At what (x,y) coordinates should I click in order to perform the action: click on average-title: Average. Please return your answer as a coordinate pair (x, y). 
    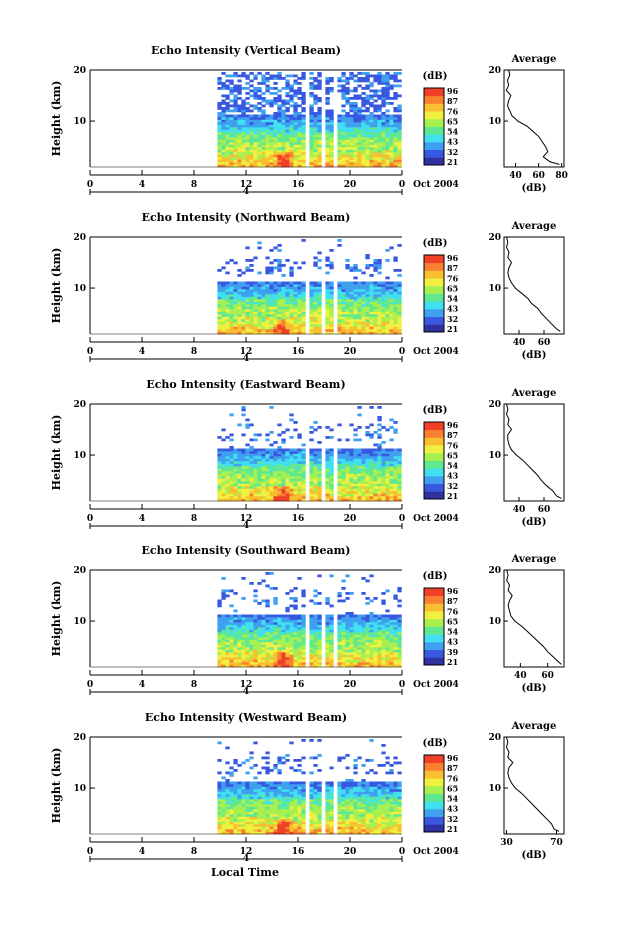
    Looking at the image, I should click on (534, 226).